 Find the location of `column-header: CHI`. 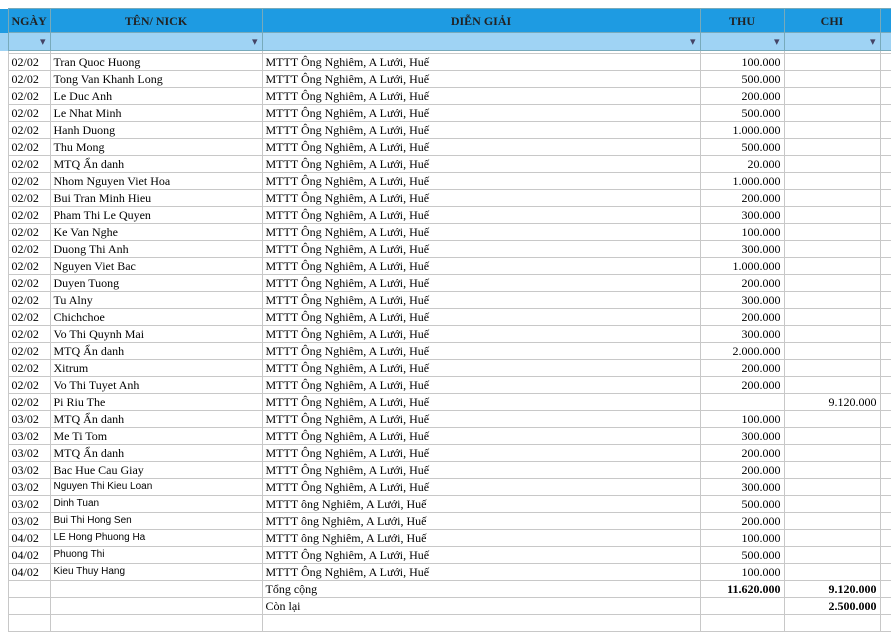

column-header: CHI is located at coordinates (832, 20).